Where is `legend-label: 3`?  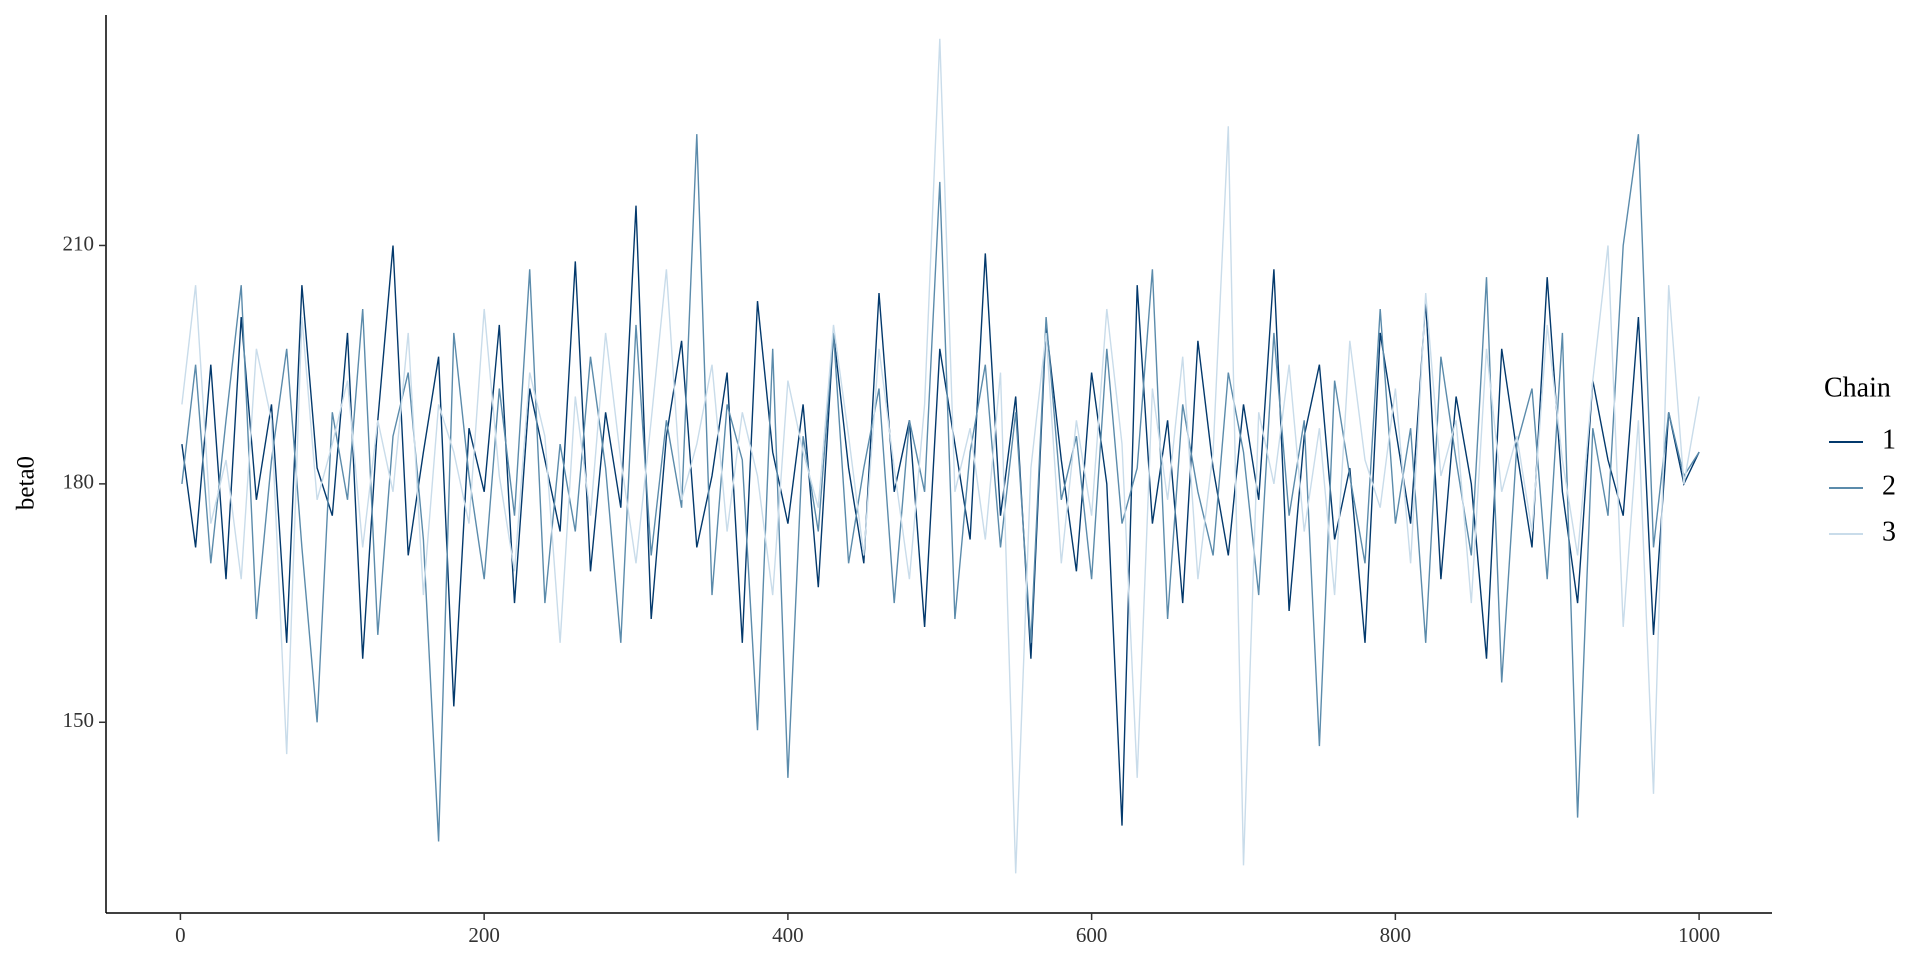
legend-label: 3 is located at coordinates (1889, 531).